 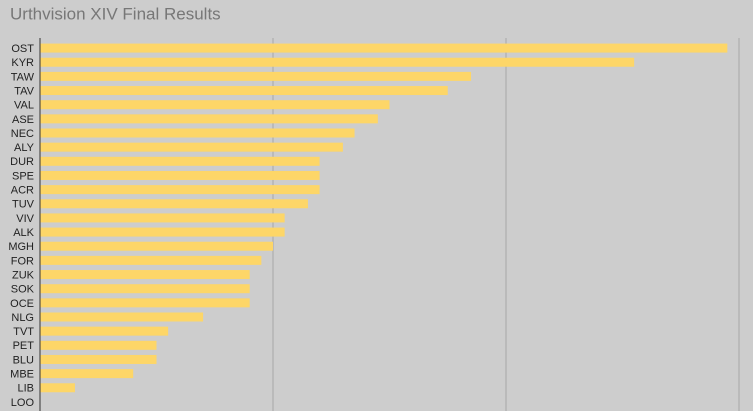 I want to click on y-tick-label: NEC, so click(x=22, y=134).